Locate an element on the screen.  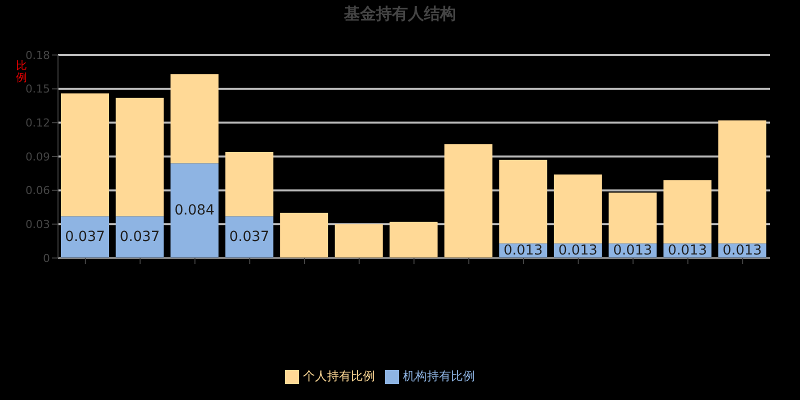
y-tick-label: 0.12 is located at coordinates (38, 123).